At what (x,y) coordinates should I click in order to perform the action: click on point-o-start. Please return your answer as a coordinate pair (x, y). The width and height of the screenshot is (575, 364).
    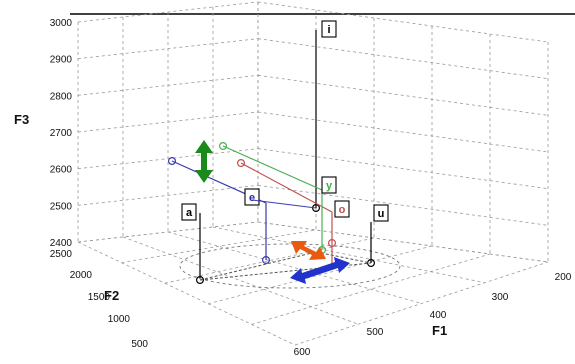
    Looking at the image, I should click on (241, 163).